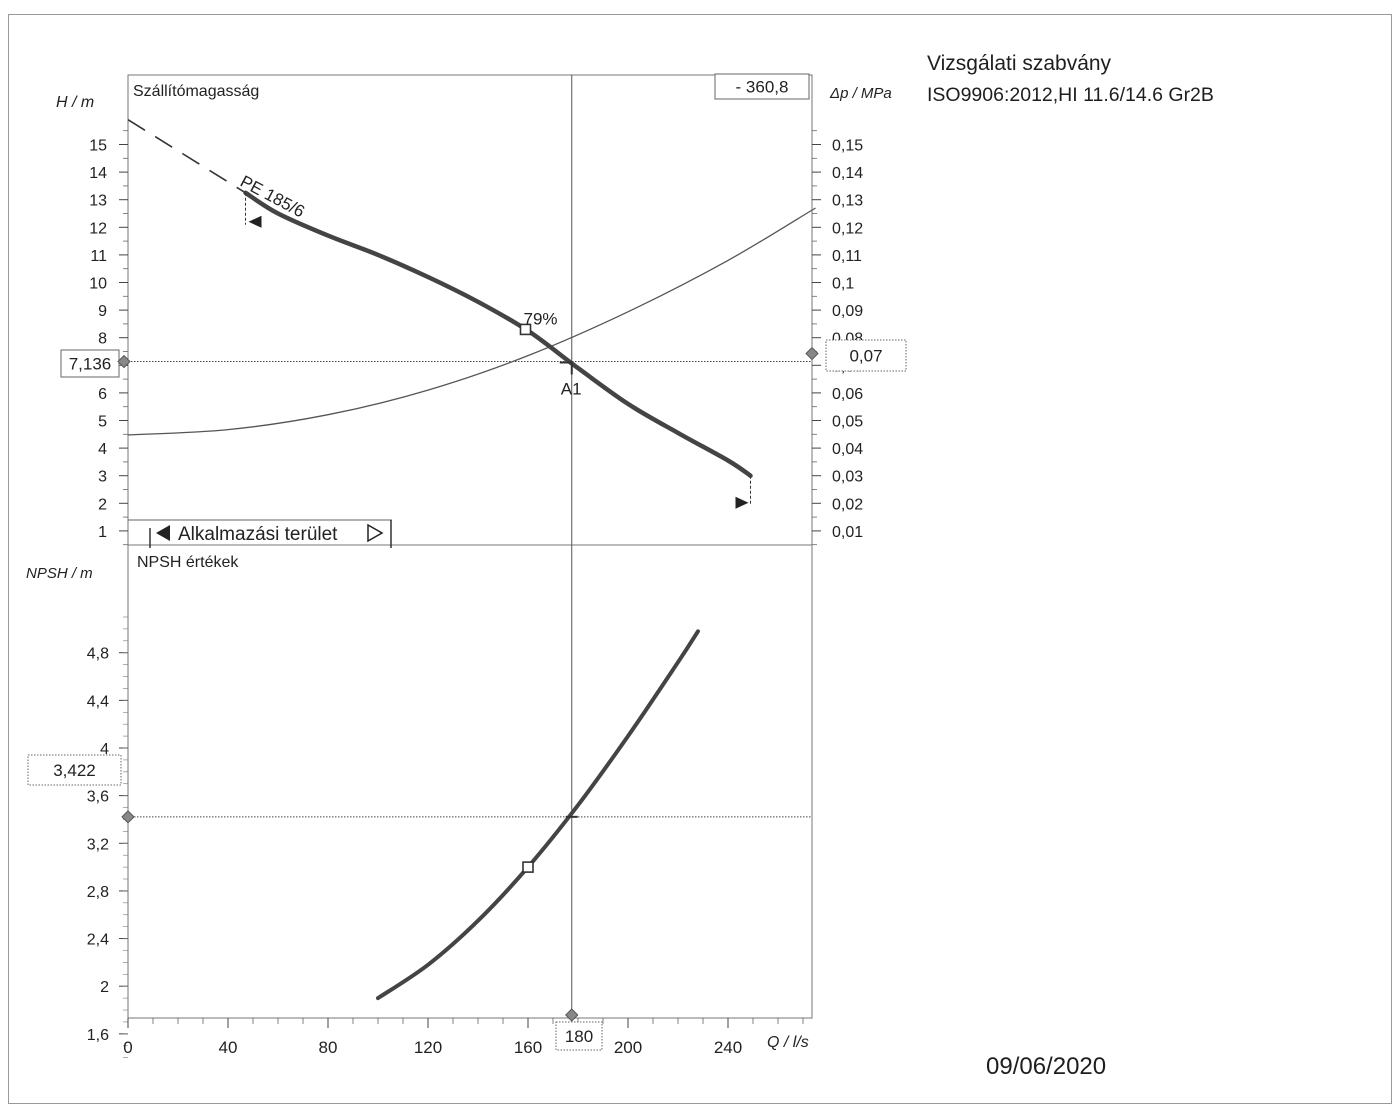 This screenshot has height=1111, width=1400. Describe the element at coordinates (498, 334) in the screenshot. I see `pump-curve-line` at that location.